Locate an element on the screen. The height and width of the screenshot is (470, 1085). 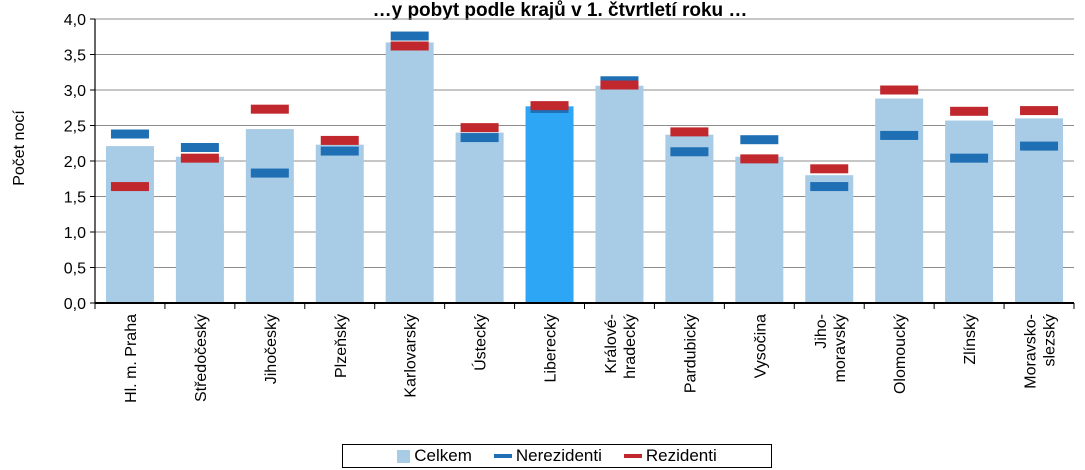
x-tick-label-line: Moravsko- is located at coordinates (1031, 351).